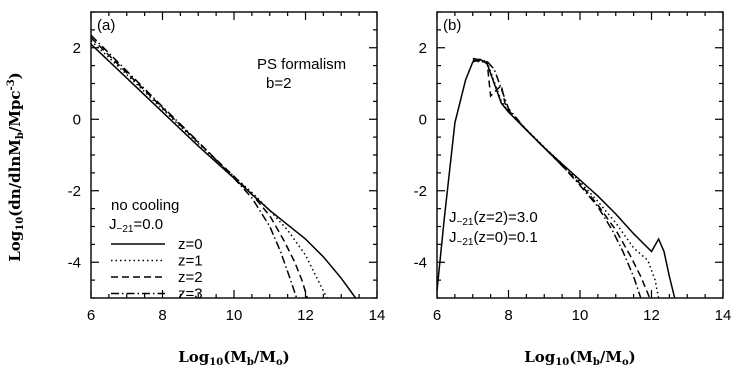  Describe the element at coordinates (190, 277) in the screenshot. I see `legend-entry-label: z=2` at that location.